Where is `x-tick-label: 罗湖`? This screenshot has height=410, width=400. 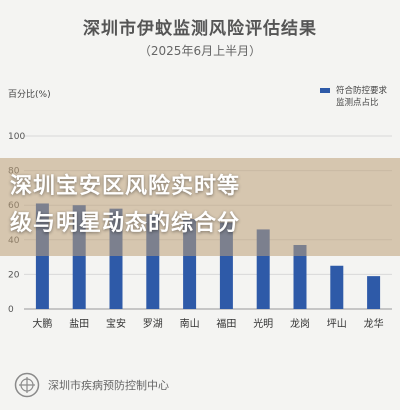 x-tick-label: 罗湖 is located at coordinates (153, 324).